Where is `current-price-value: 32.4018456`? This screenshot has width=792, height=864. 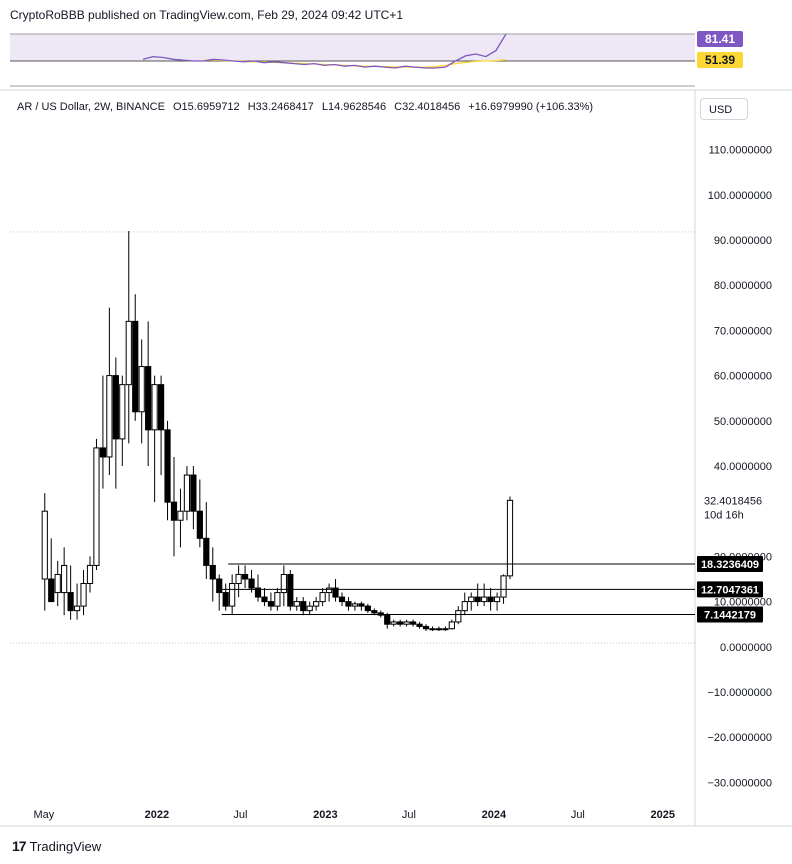 current-price-value: 32.4018456 is located at coordinates (733, 501).